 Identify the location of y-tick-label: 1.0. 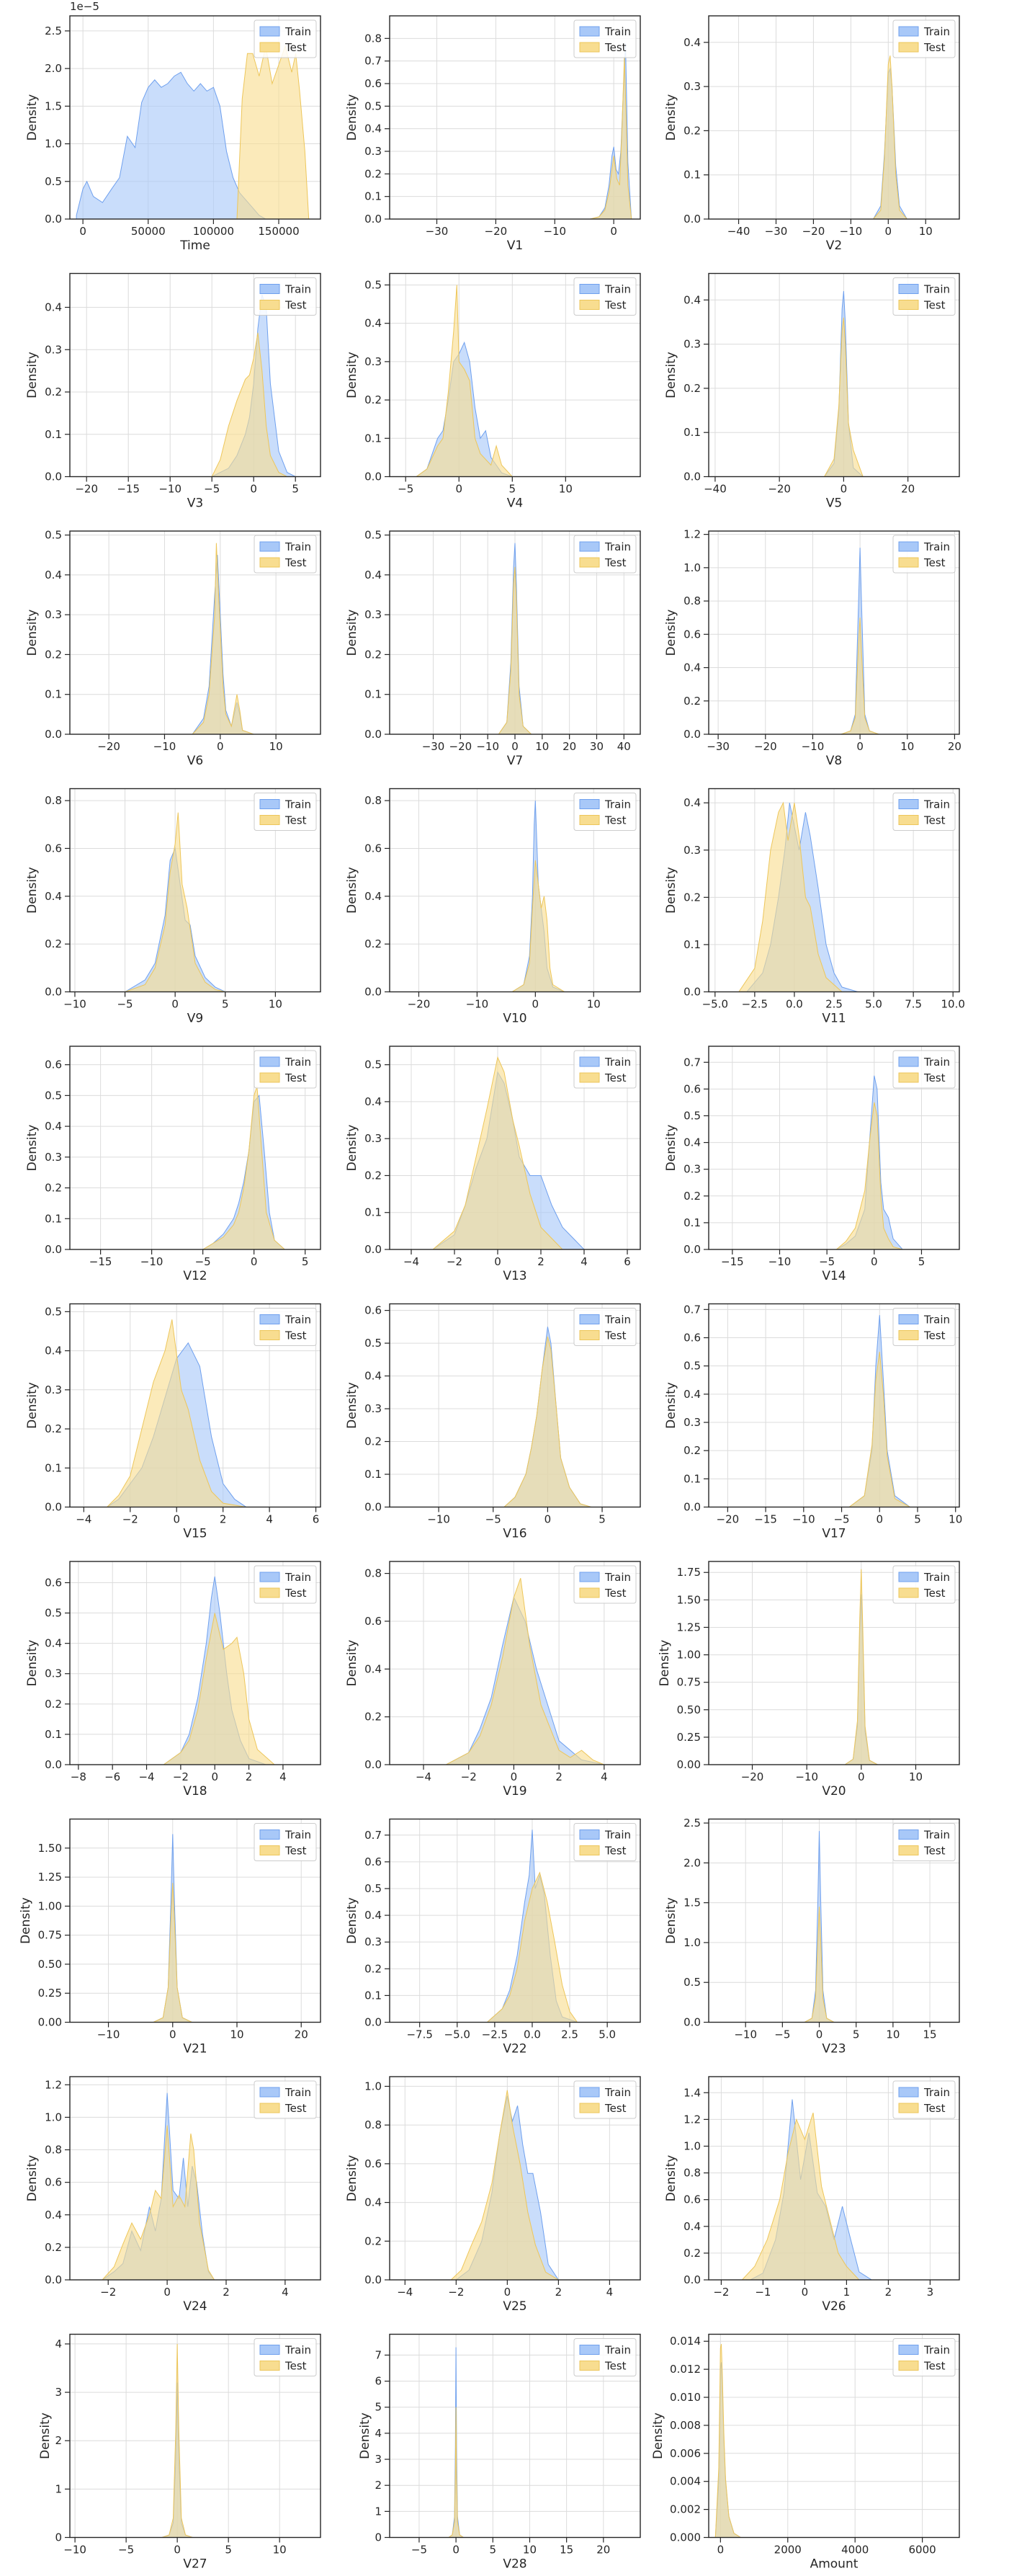
(53, 2117).